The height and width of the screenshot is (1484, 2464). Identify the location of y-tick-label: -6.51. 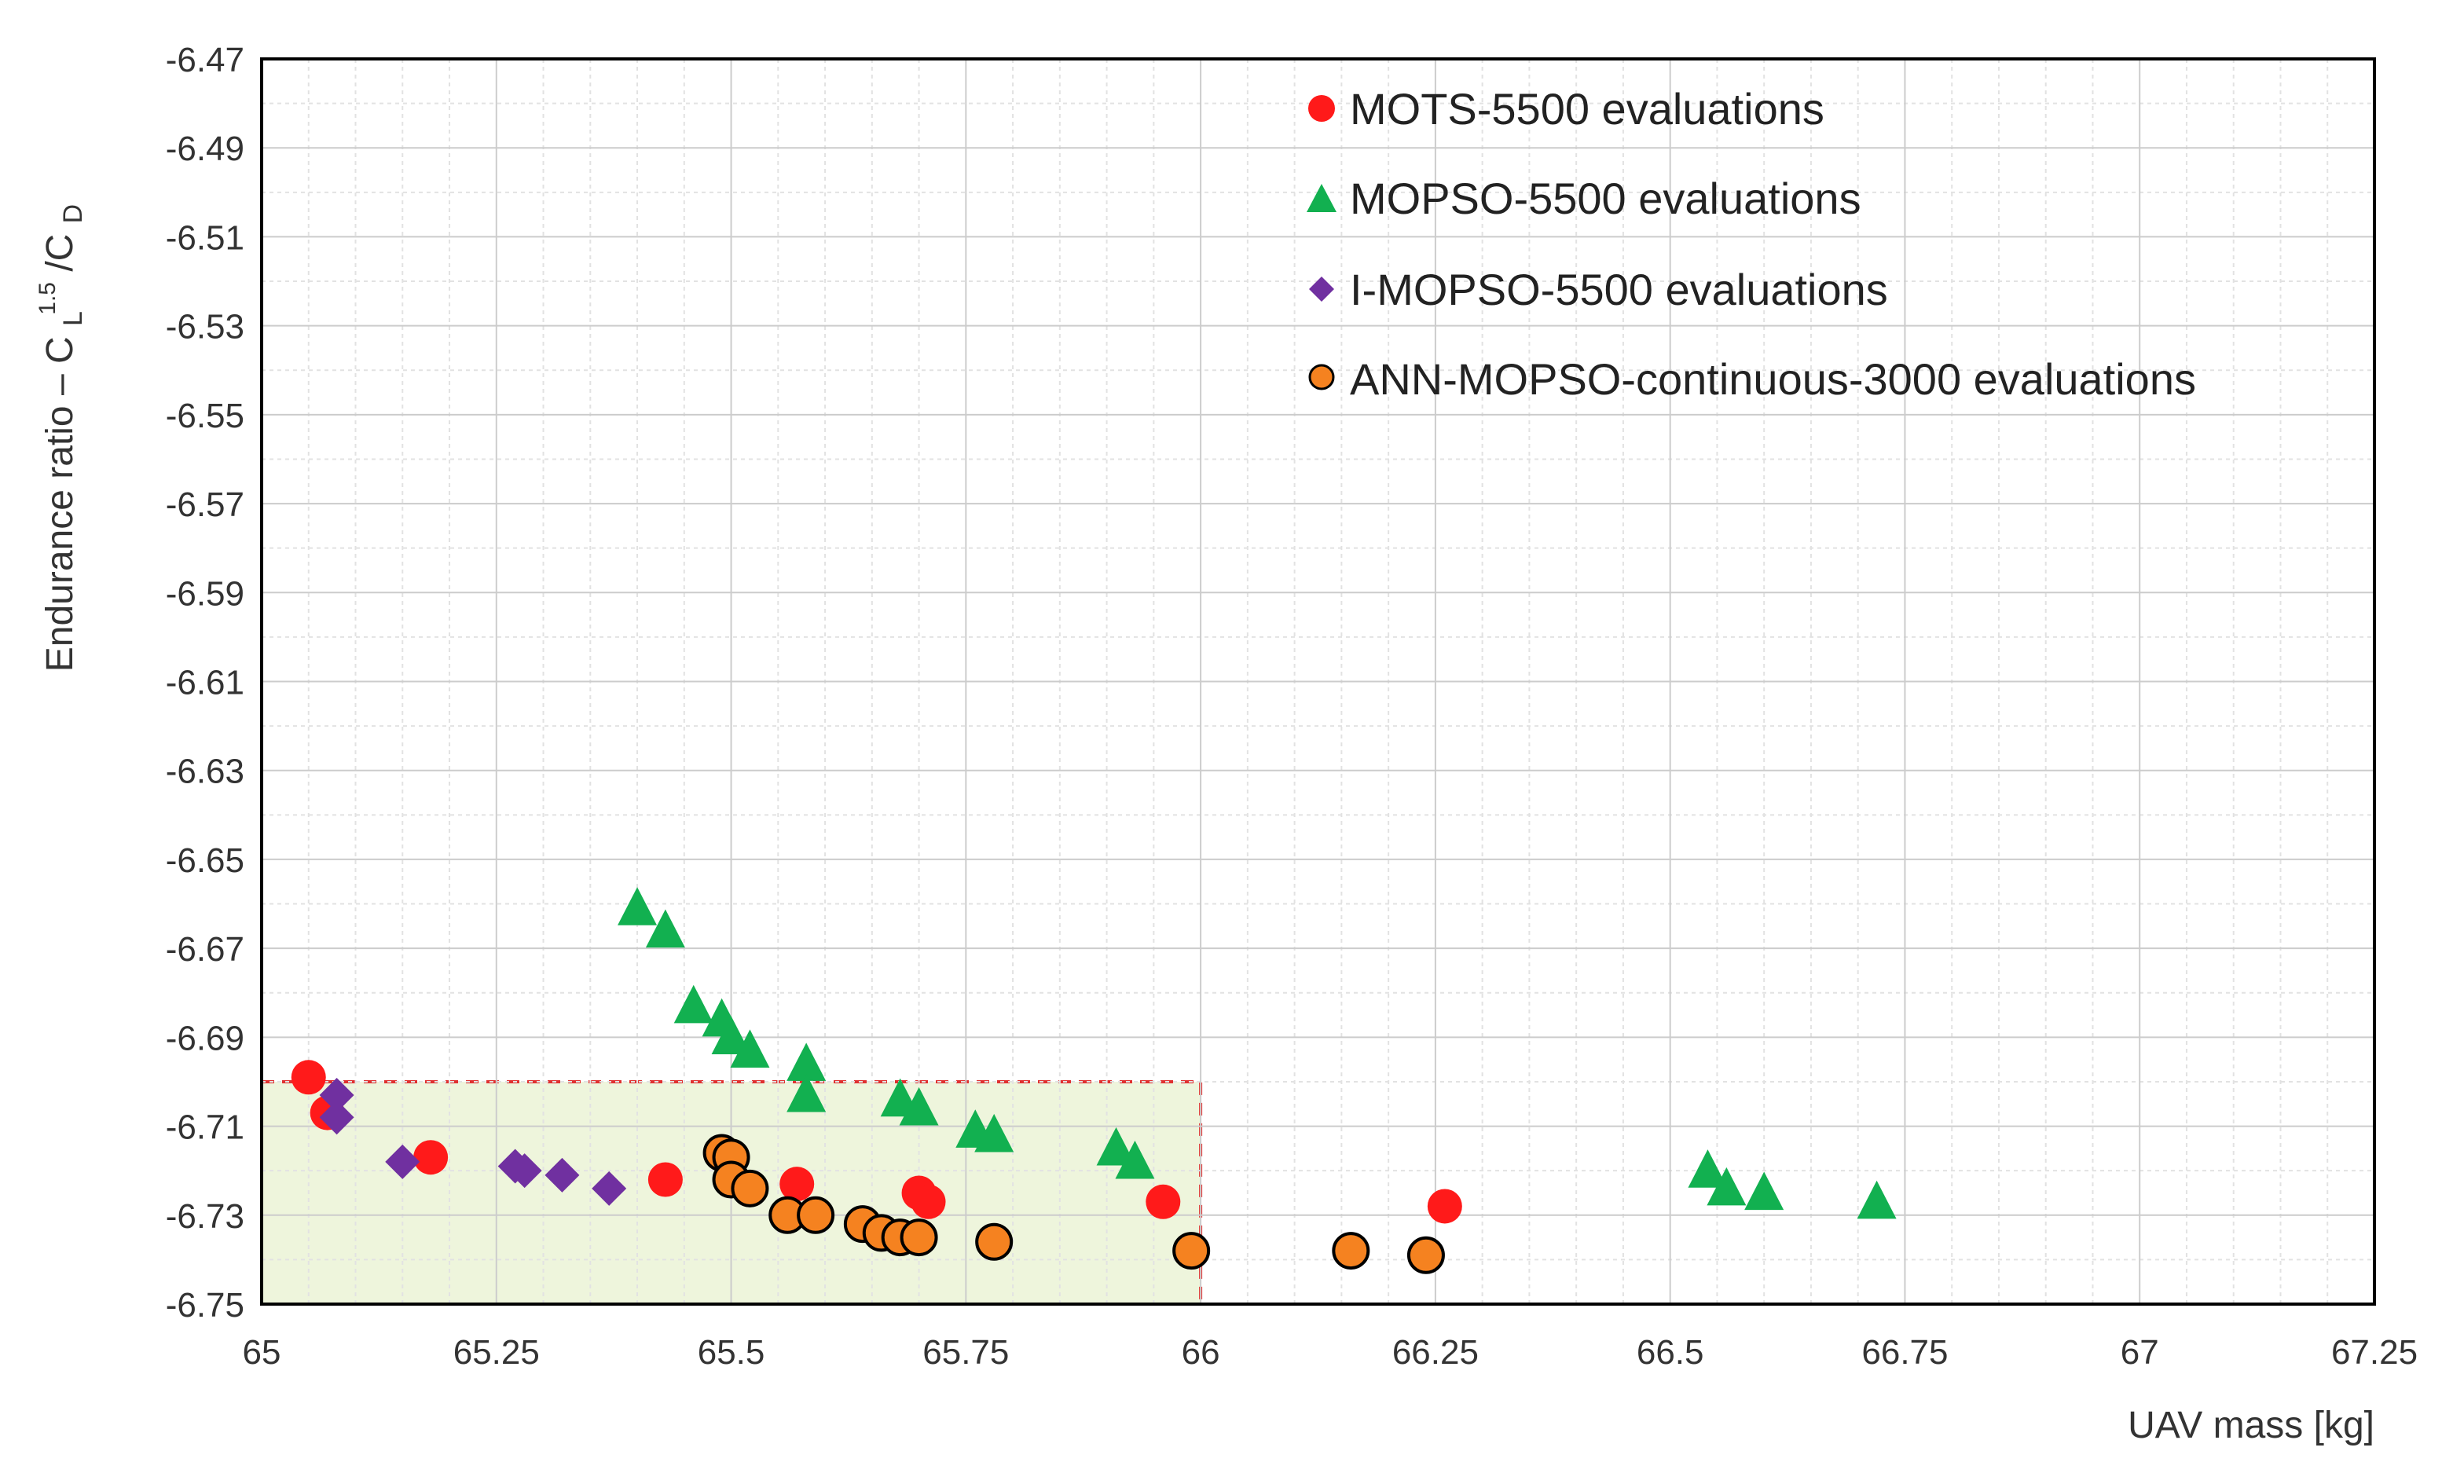
(205, 237).